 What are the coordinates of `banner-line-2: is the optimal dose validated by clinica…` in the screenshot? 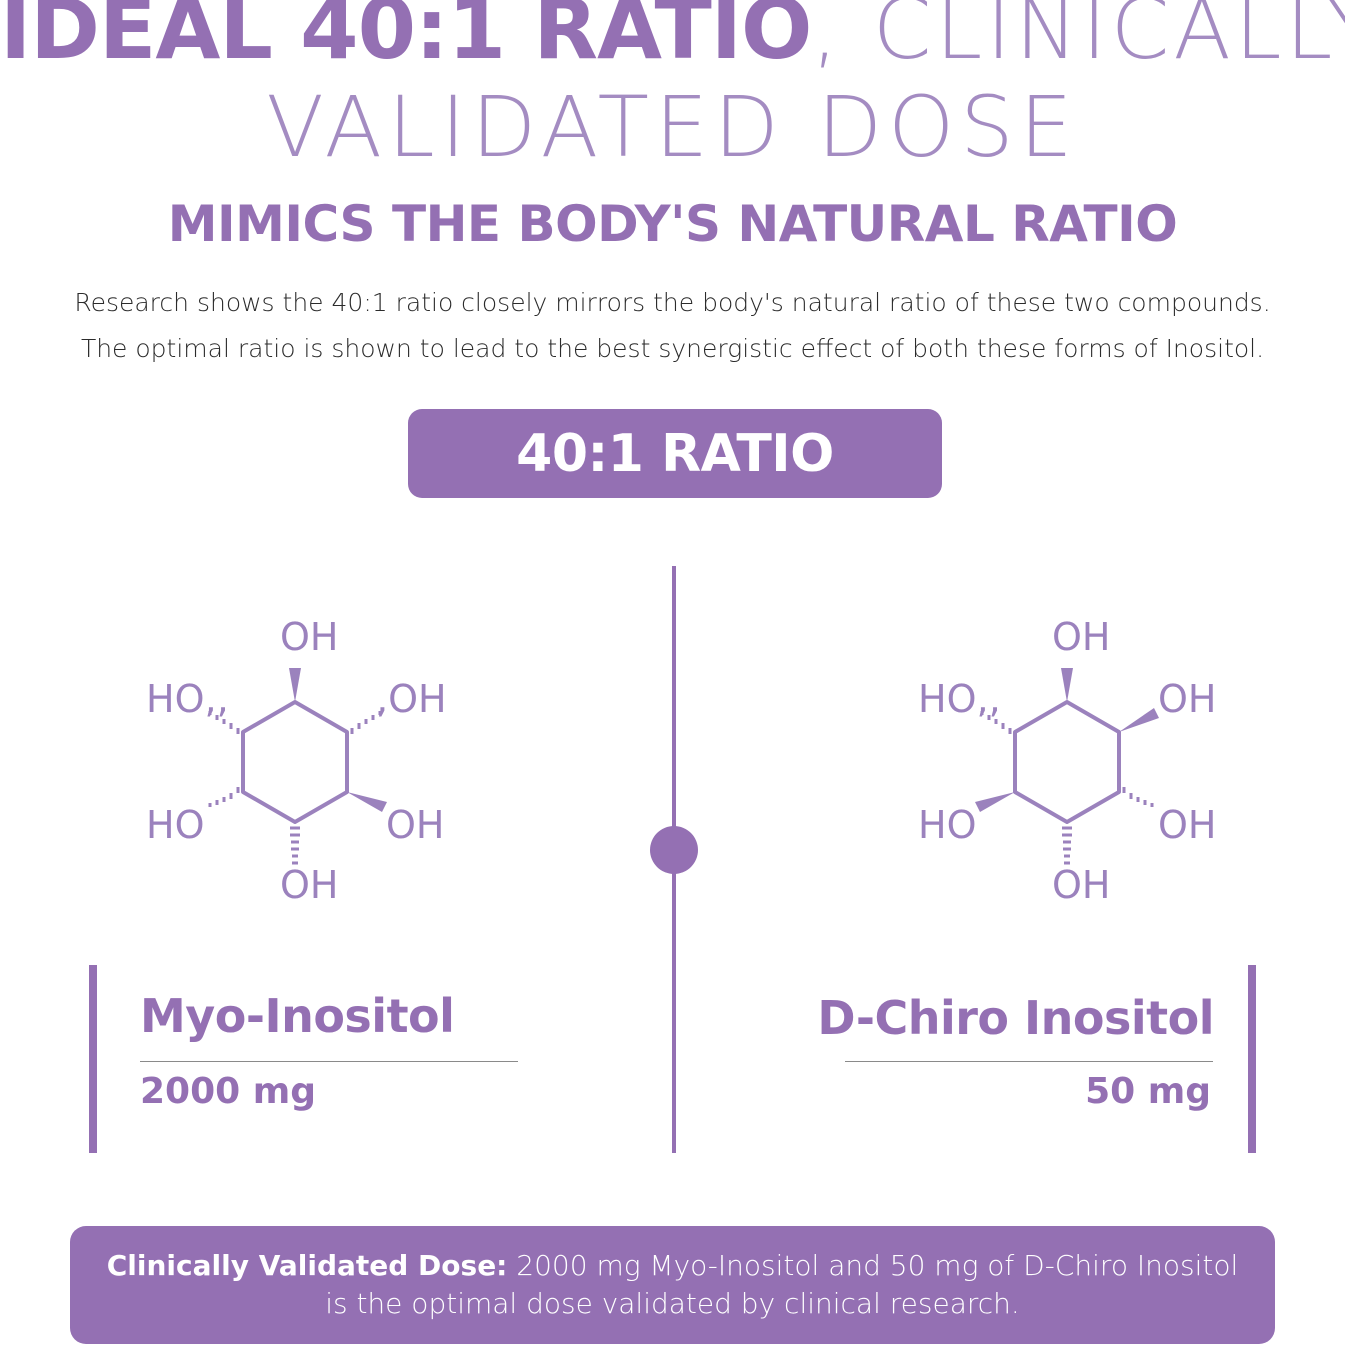 It's located at (672, 1303).